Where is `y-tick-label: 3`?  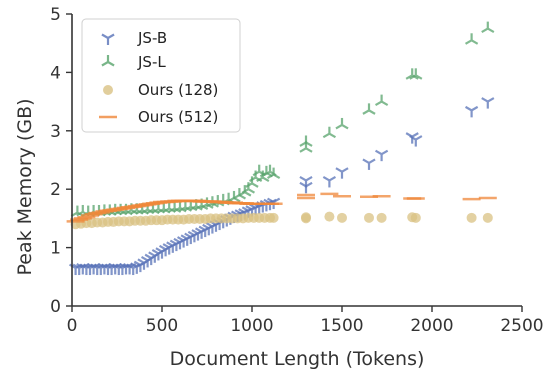 y-tick-label: 3 is located at coordinates (55, 132).